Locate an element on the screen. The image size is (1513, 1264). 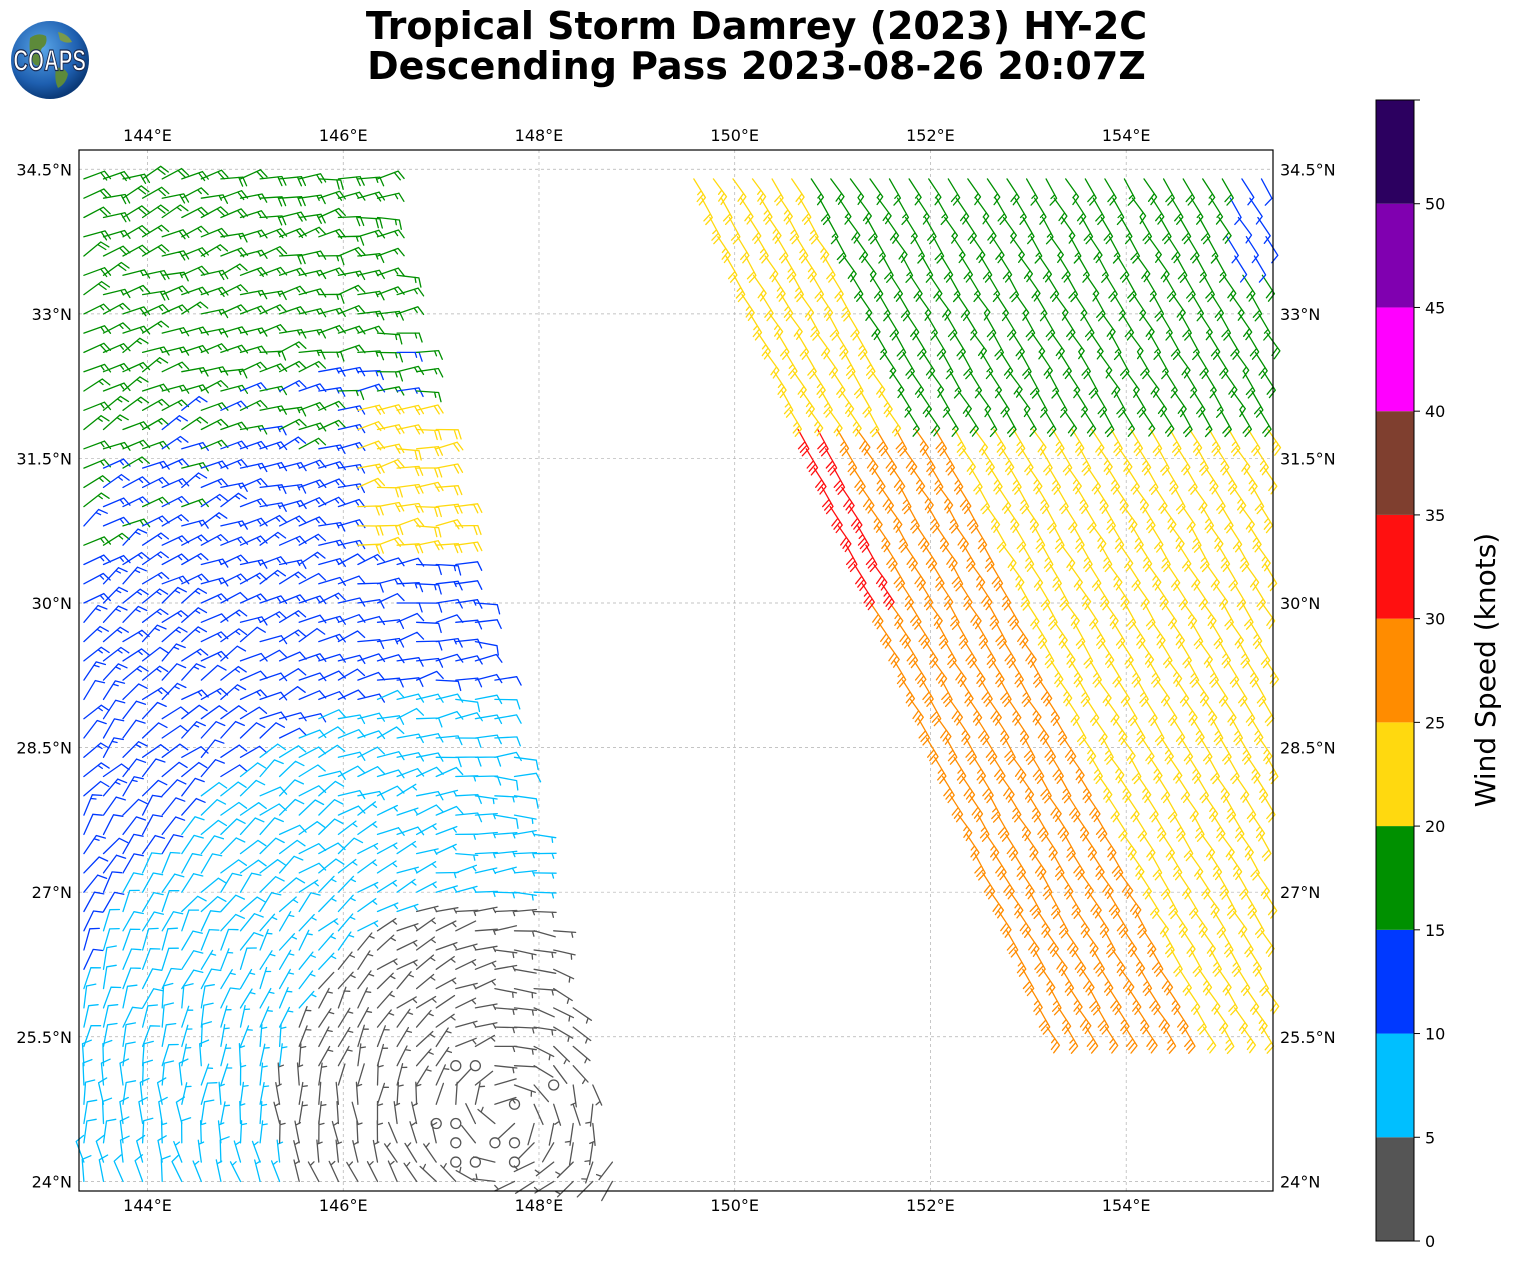
colorbar-tick-label: 40 is located at coordinates (1435, 411).